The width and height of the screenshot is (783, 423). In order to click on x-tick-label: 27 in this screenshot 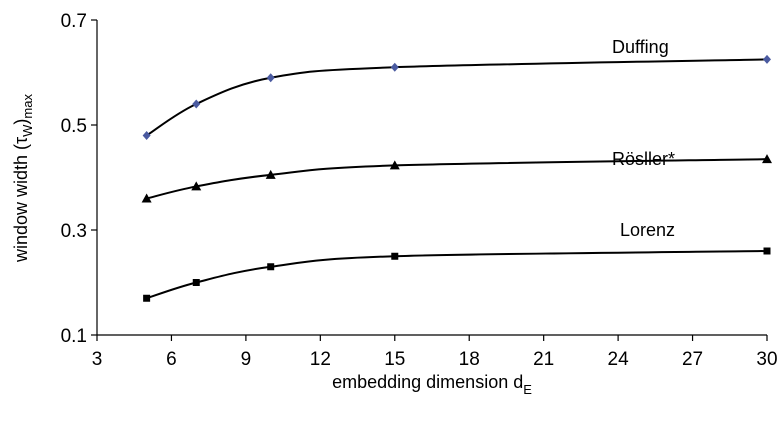, I will do `click(692, 359)`.